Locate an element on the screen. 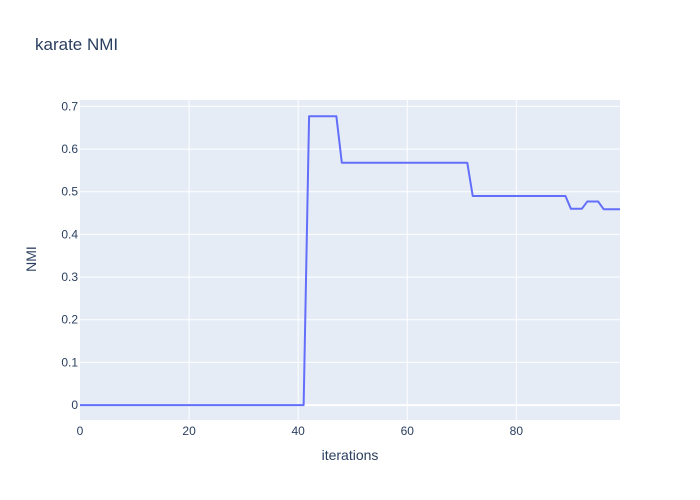  y-tick-label: 0.6 is located at coordinates (69, 149).